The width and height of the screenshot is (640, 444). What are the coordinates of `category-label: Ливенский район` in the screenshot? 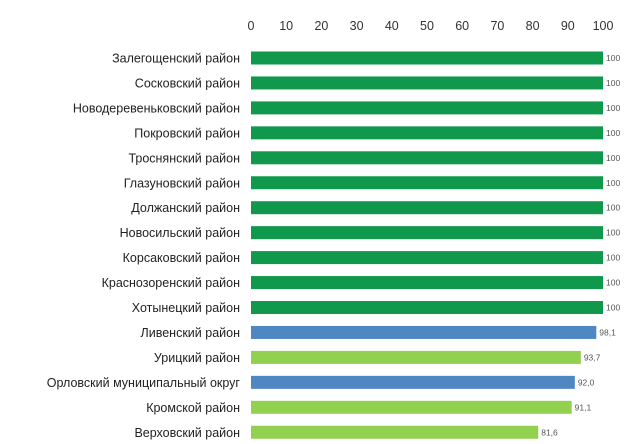 It's located at (191, 333).